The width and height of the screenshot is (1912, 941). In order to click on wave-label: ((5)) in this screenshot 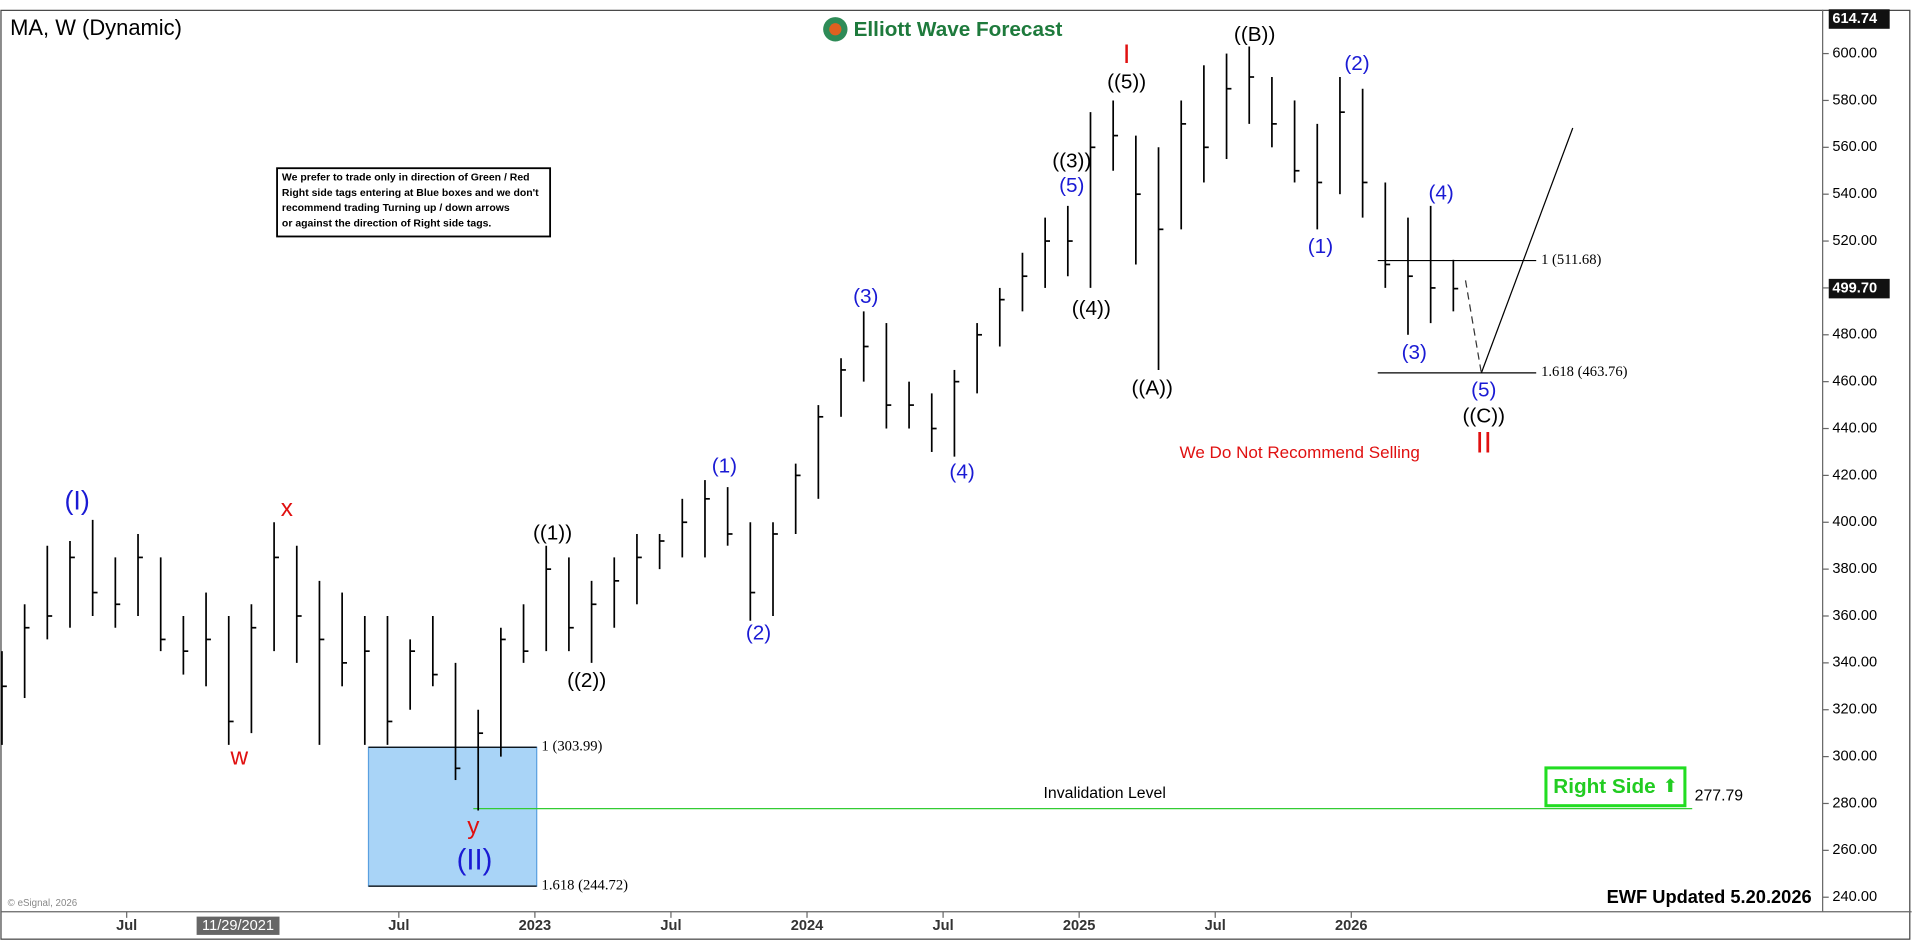, I will do `click(1126, 81)`.